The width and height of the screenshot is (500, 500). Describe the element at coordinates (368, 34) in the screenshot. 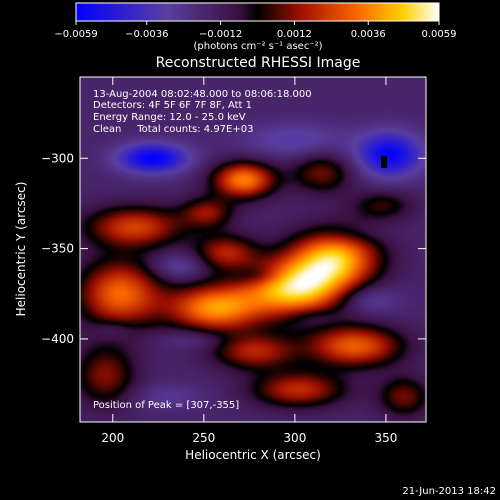

I see `colorbar-tick-label: 0.0036` at that location.